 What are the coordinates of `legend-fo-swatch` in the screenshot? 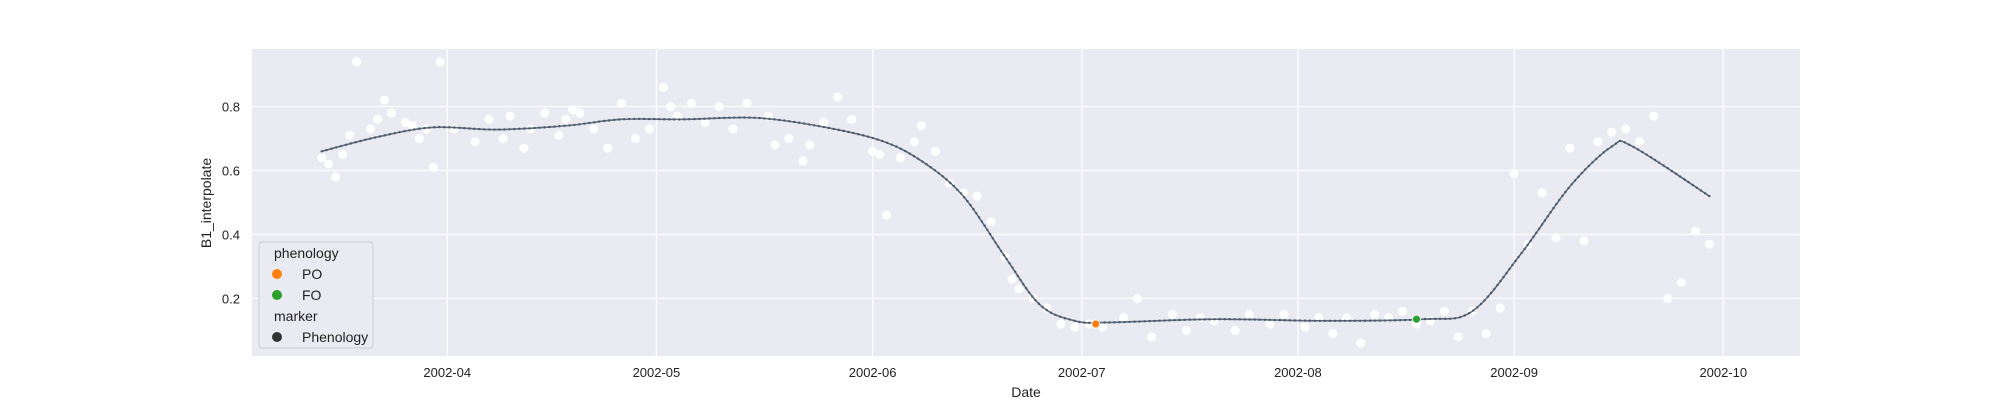 It's located at (277, 295).